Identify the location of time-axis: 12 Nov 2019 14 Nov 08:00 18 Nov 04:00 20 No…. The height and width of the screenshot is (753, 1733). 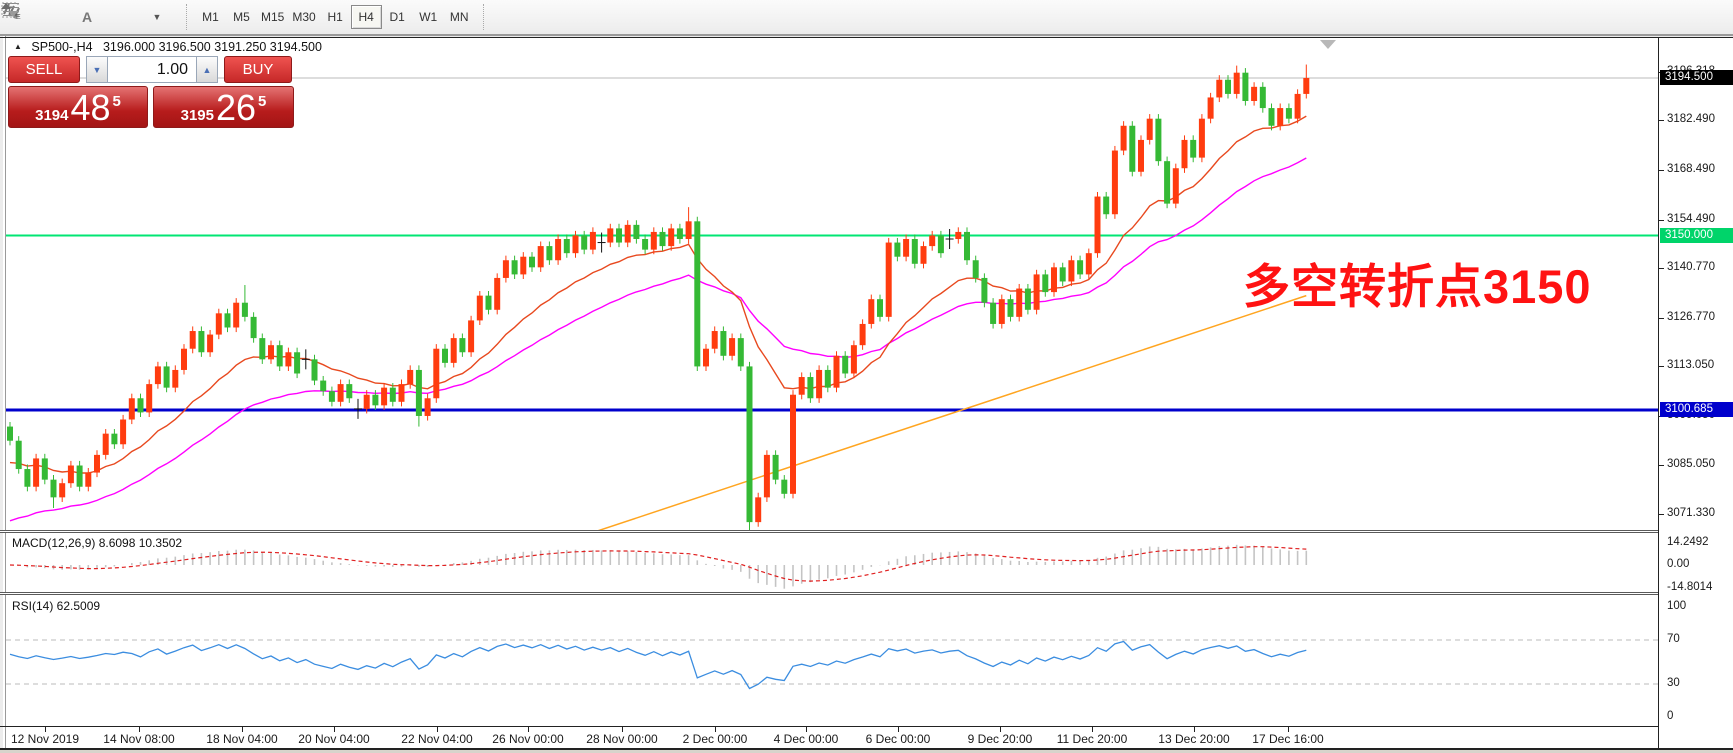
(832, 737).